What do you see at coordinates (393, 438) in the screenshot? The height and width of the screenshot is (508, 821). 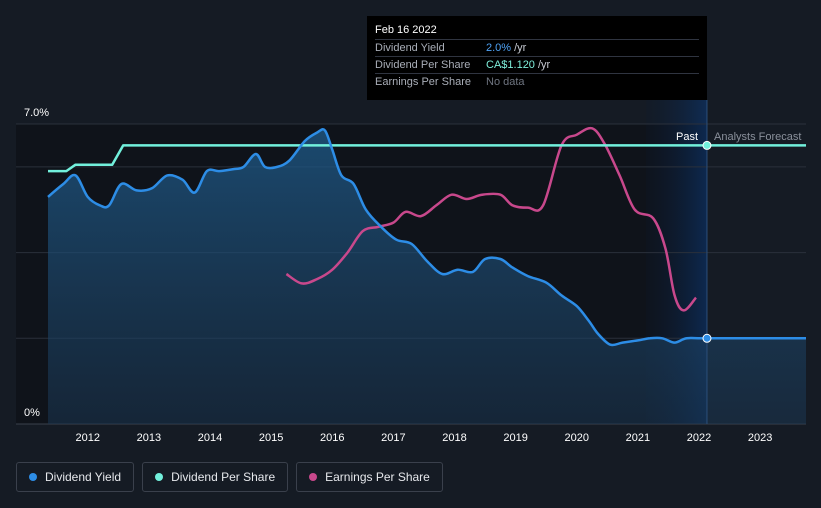 I see `x-tick-label: 2017` at bounding box center [393, 438].